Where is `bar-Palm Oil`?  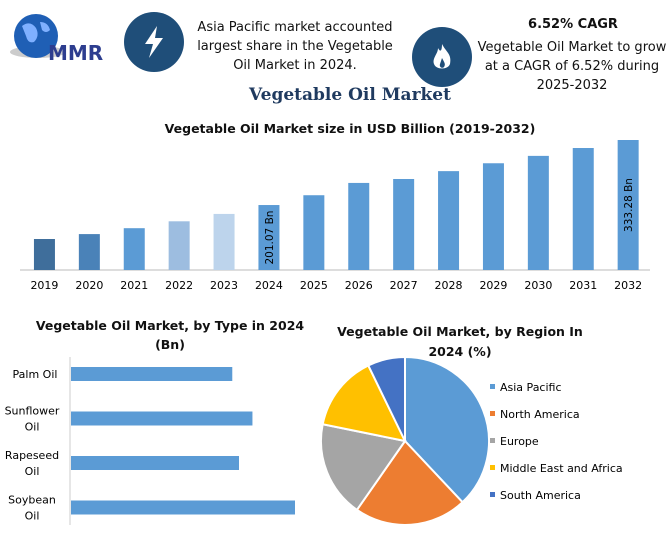
bar-Palm Oil is located at coordinates (152, 374).